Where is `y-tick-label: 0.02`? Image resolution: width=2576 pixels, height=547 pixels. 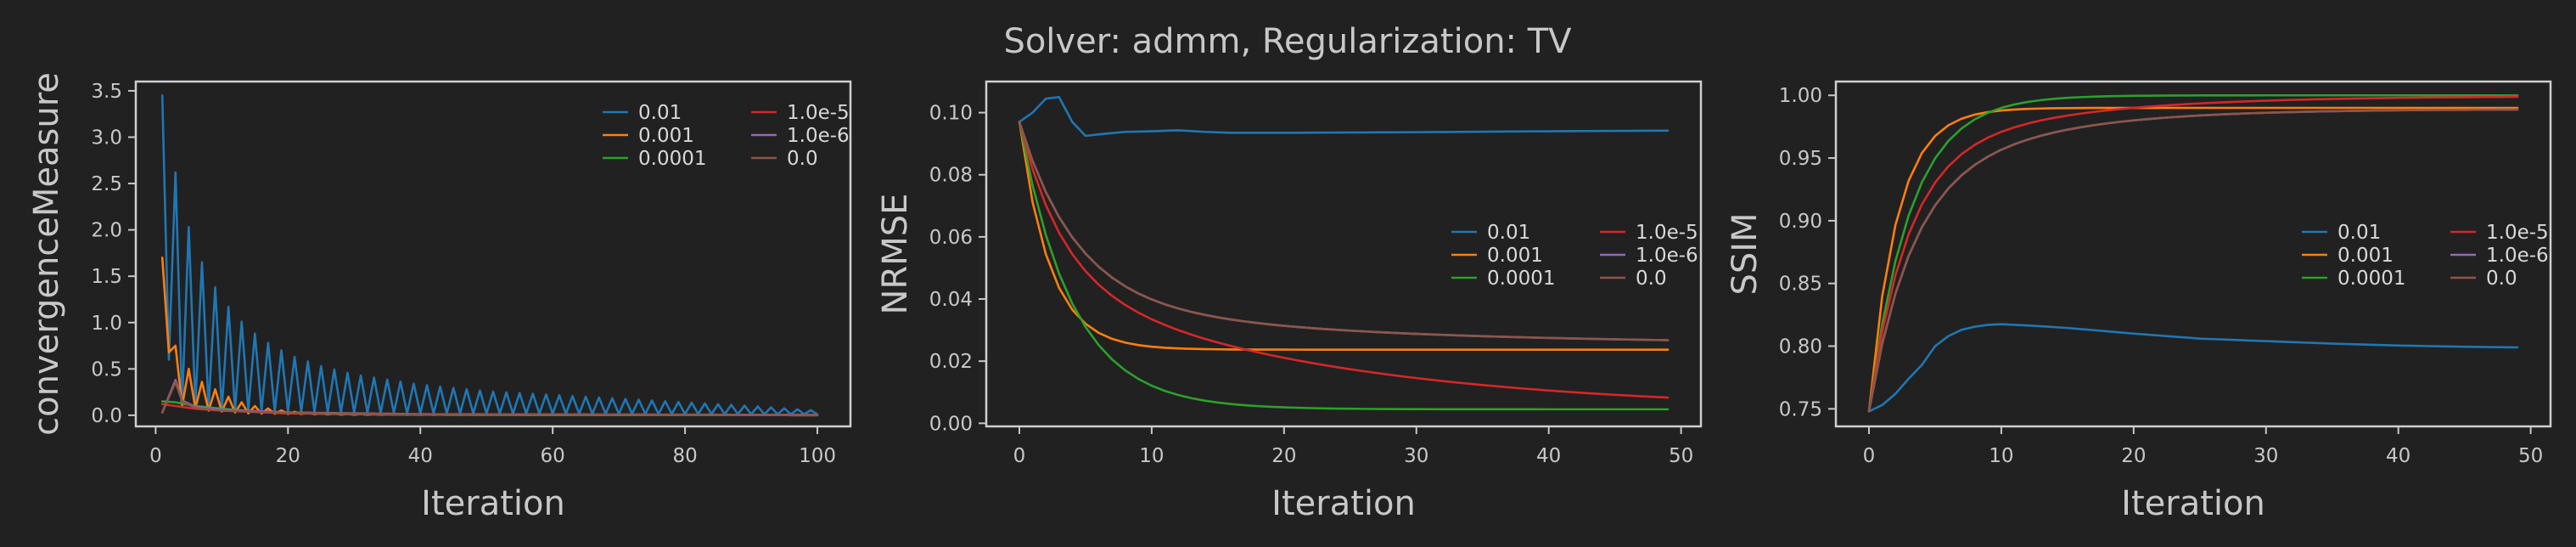
y-tick-label: 0.02 is located at coordinates (951, 362).